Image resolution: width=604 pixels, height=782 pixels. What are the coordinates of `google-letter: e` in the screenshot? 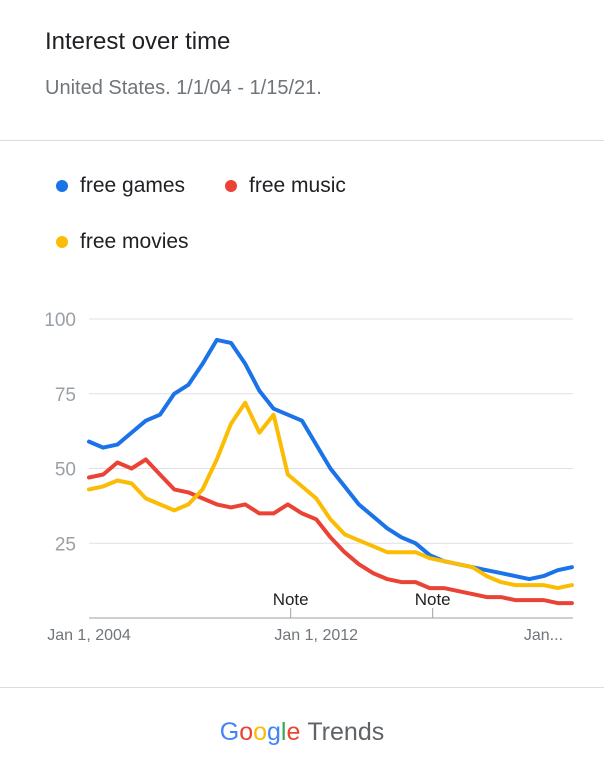 It's located at (293, 732).